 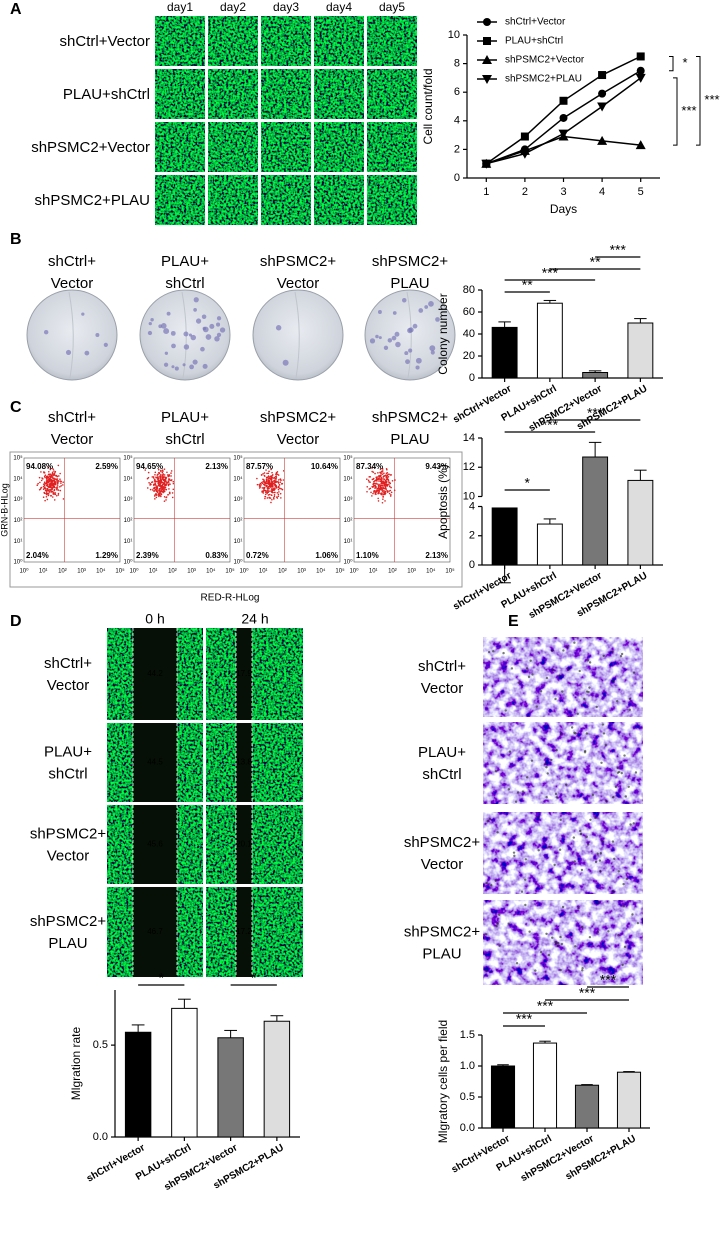 I want to click on row-label: shCtrl, so click(x=67, y=773).